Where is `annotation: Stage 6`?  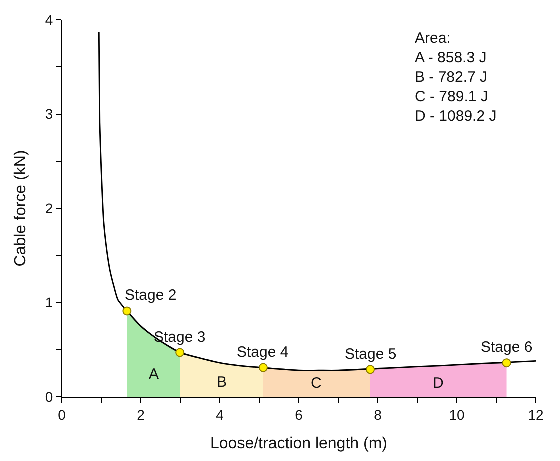 annotation: Stage 6 is located at coordinates (507, 347).